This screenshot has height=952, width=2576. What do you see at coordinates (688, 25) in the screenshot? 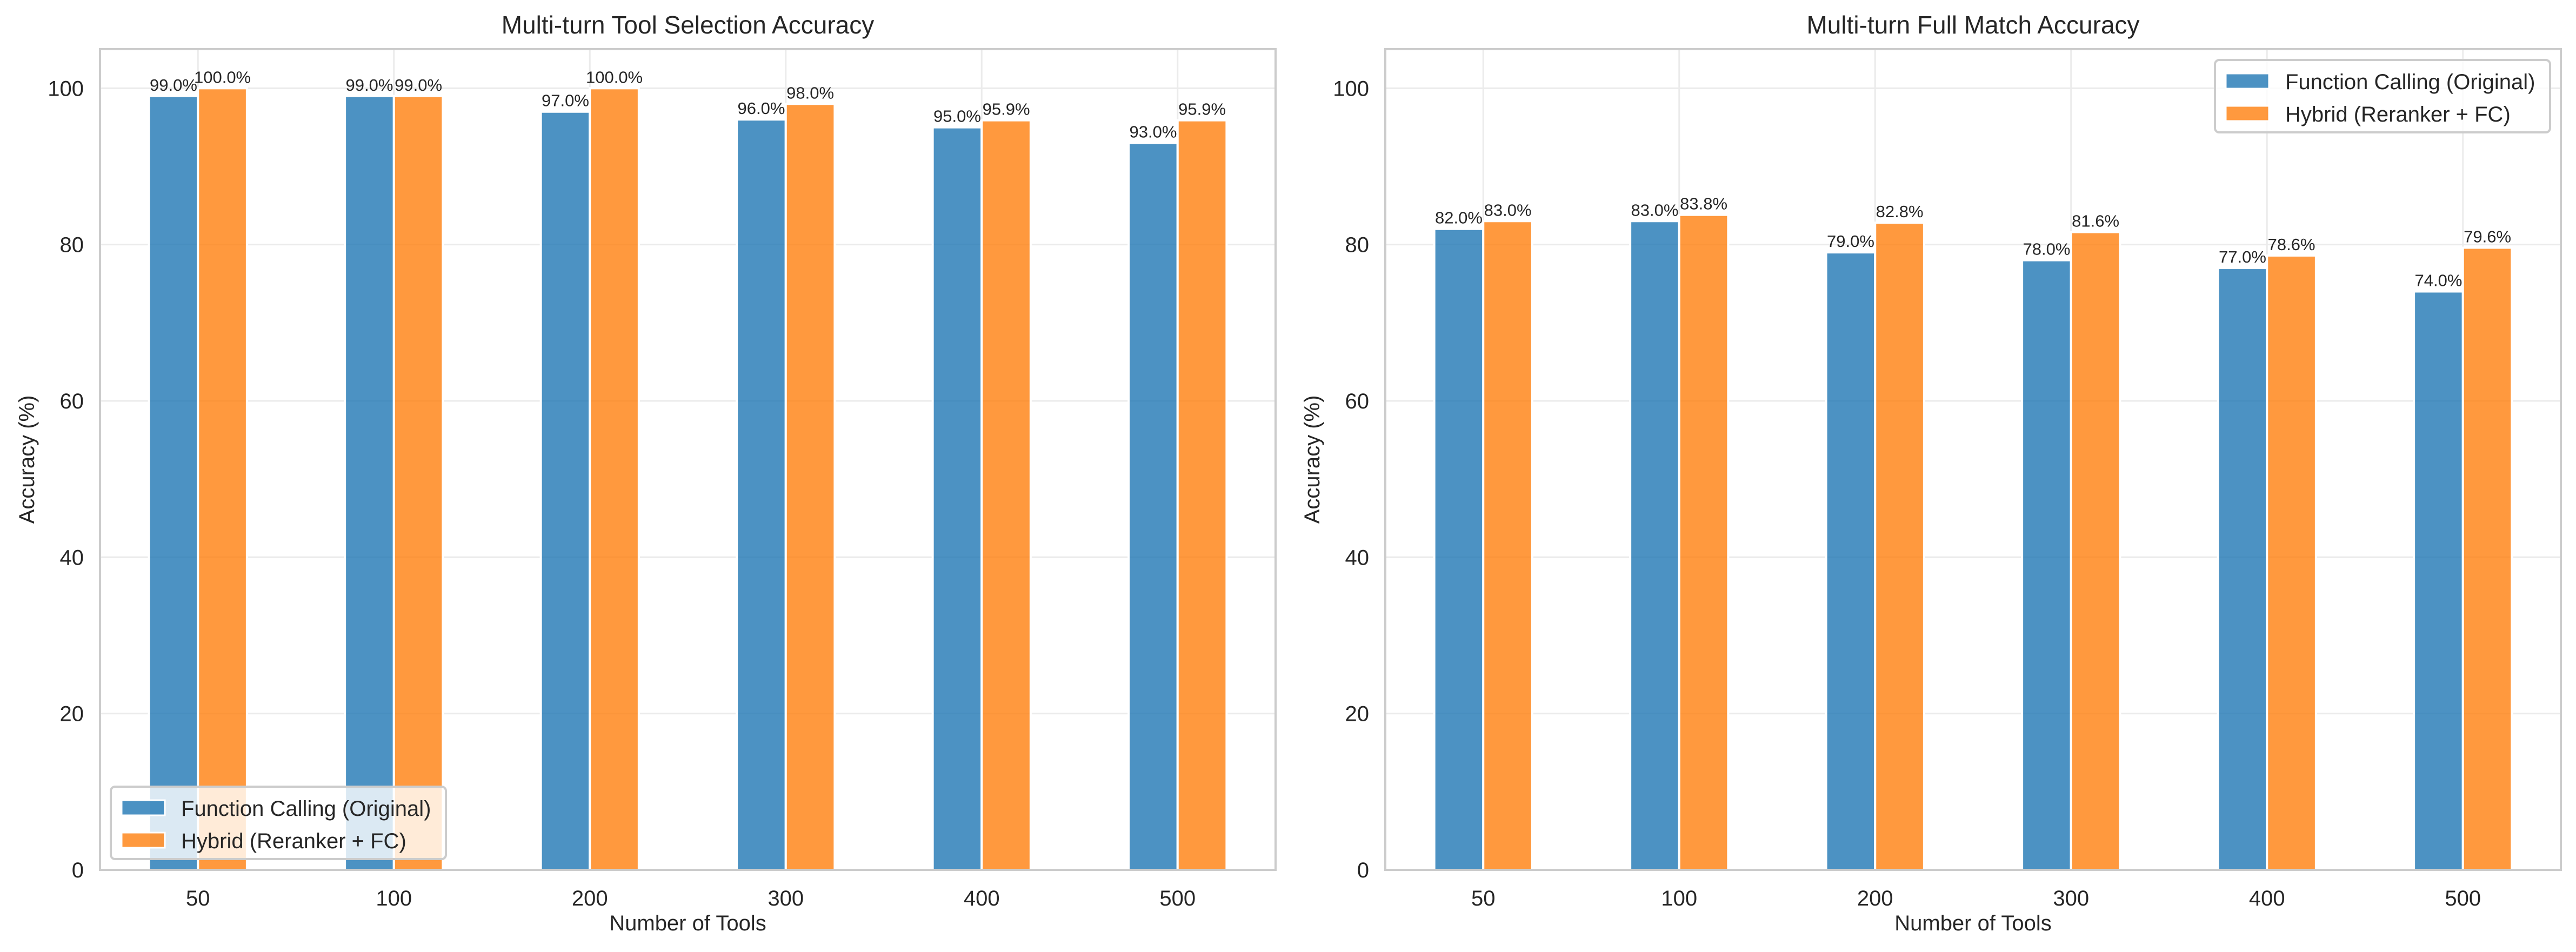
I see `chart-title: Multi-turn Tool Selection Accuracy` at bounding box center [688, 25].